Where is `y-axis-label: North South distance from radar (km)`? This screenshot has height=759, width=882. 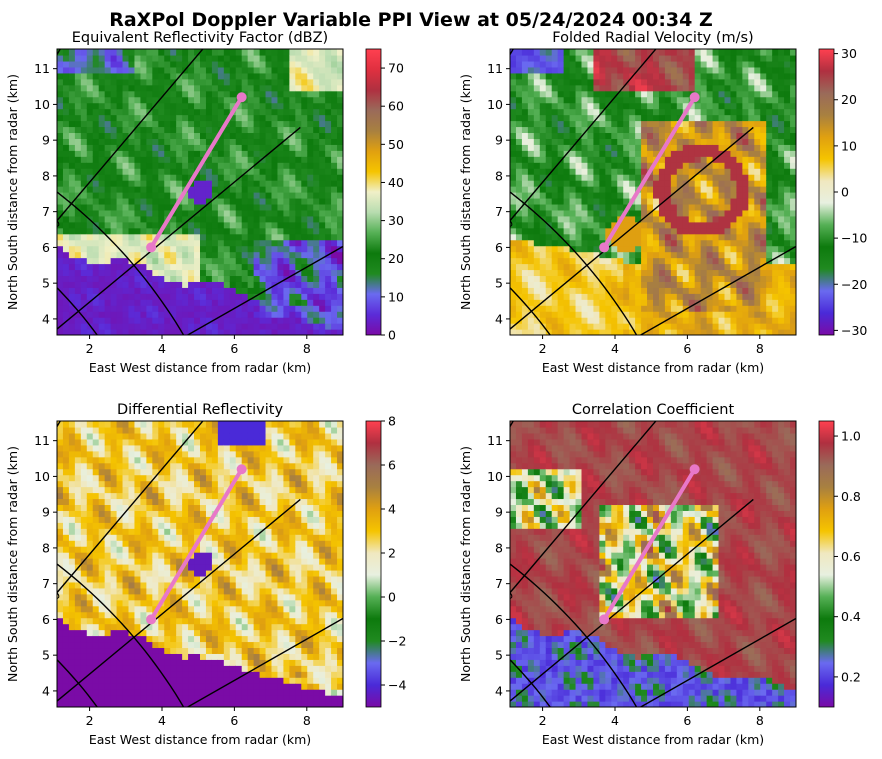
y-axis-label: North South distance from radar (km) is located at coordinates (465, 192).